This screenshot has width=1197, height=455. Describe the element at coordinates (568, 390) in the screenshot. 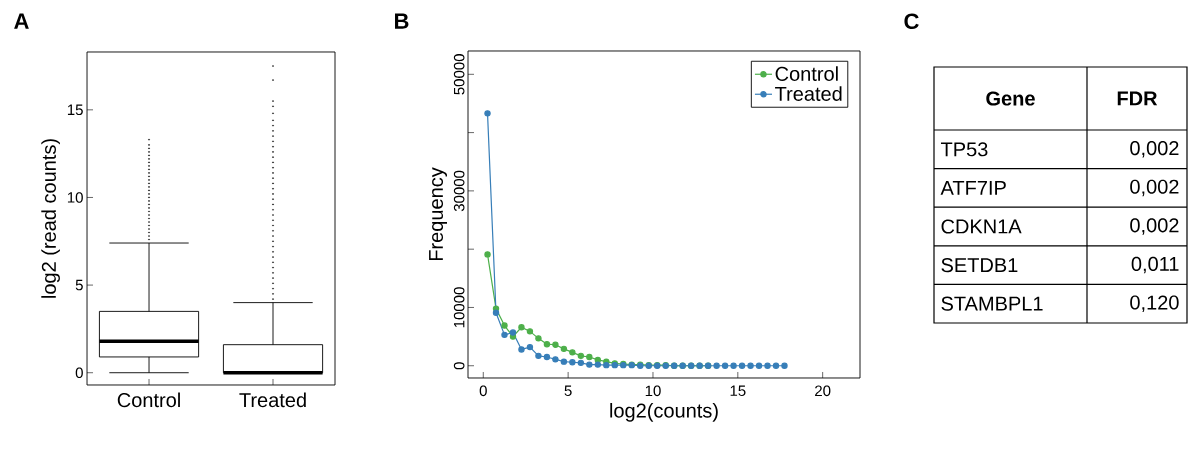

I see `x-tick-label: 5` at that location.